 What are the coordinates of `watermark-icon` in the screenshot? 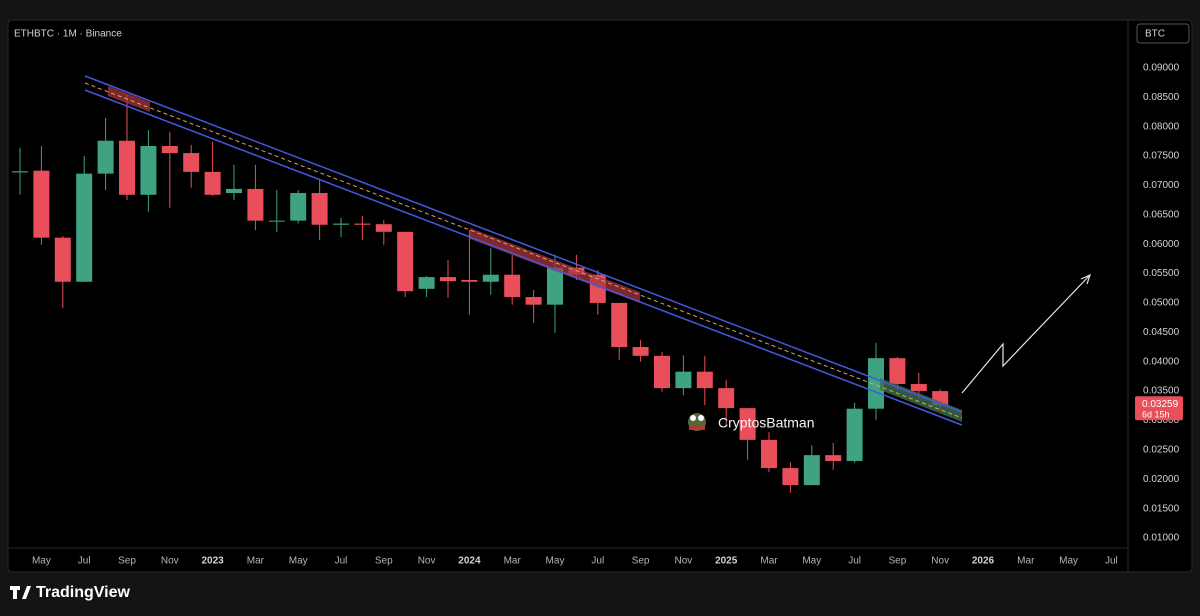 It's located at (697, 422).